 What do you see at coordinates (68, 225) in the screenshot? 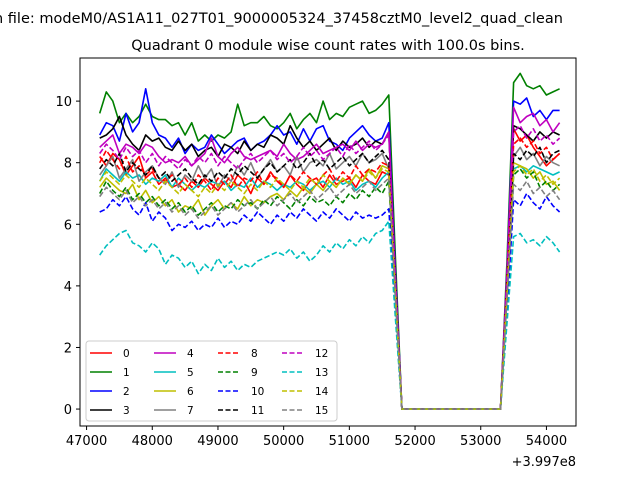
I see `y-tick-label: 6` at bounding box center [68, 225].